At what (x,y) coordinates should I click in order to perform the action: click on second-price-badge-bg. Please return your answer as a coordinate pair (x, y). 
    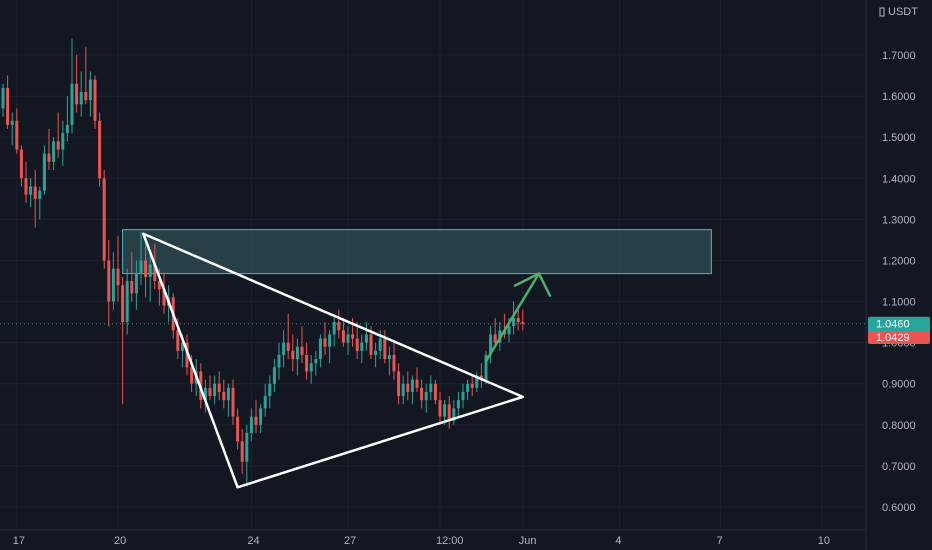
    Looking at the image, I should click on (899, 338).